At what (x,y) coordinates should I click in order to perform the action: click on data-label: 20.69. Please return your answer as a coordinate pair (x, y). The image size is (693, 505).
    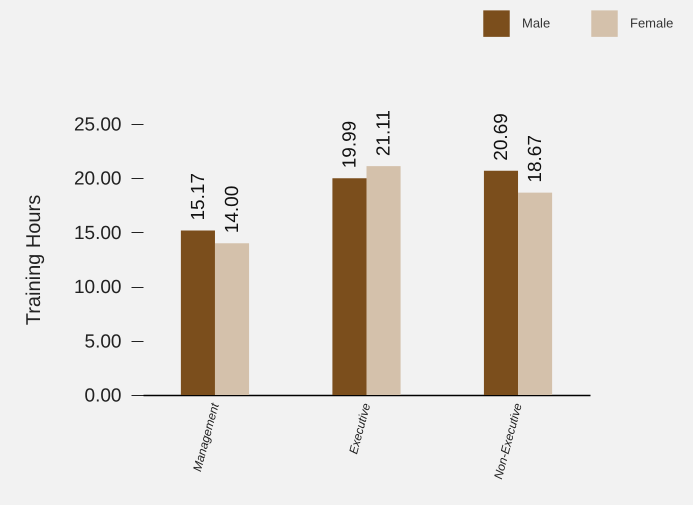
    Looking at the image, I should click on (501, 137).